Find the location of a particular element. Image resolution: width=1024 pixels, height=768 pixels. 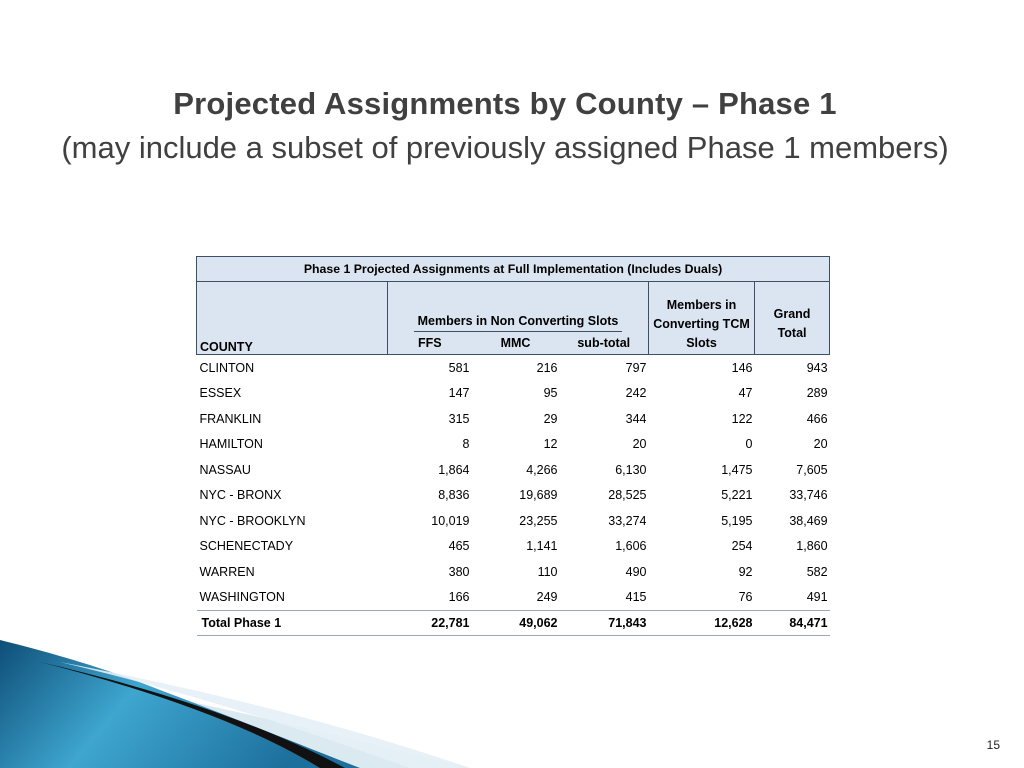

header-mmc: MMC is located at coordinates (515, 343).